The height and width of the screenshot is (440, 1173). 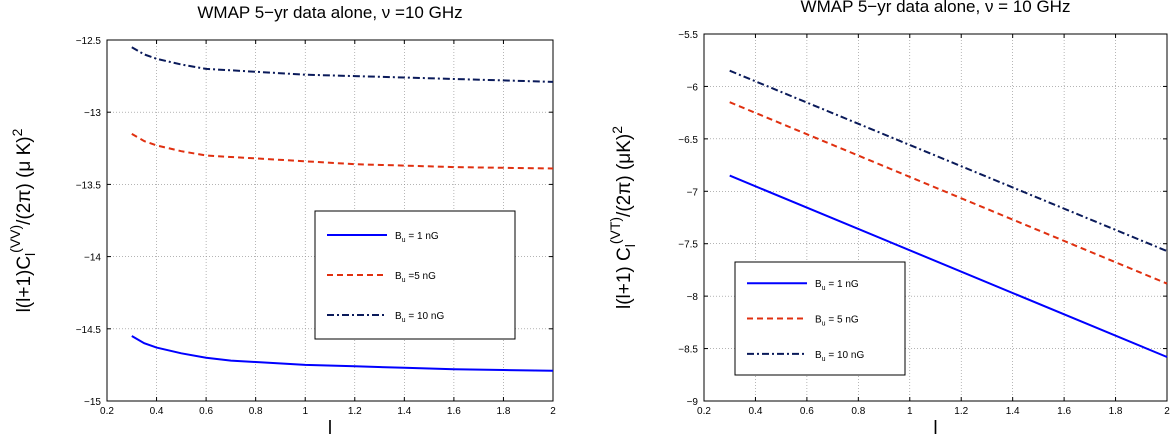 I want to click on y-tick-label: −12.5, so click(x=89, y=41).